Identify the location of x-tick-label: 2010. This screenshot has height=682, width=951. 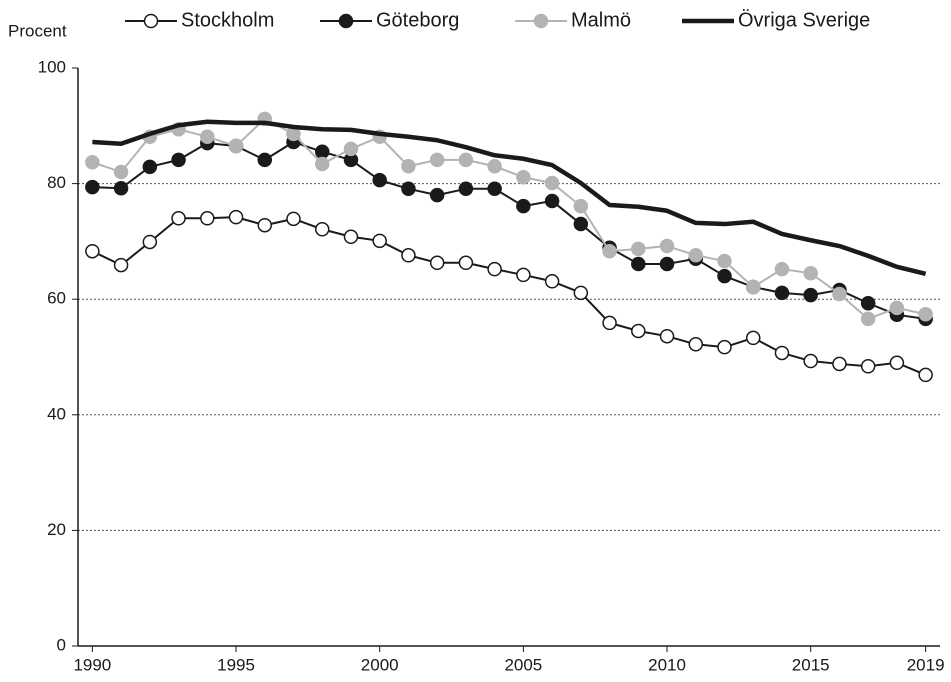
(667, 664).